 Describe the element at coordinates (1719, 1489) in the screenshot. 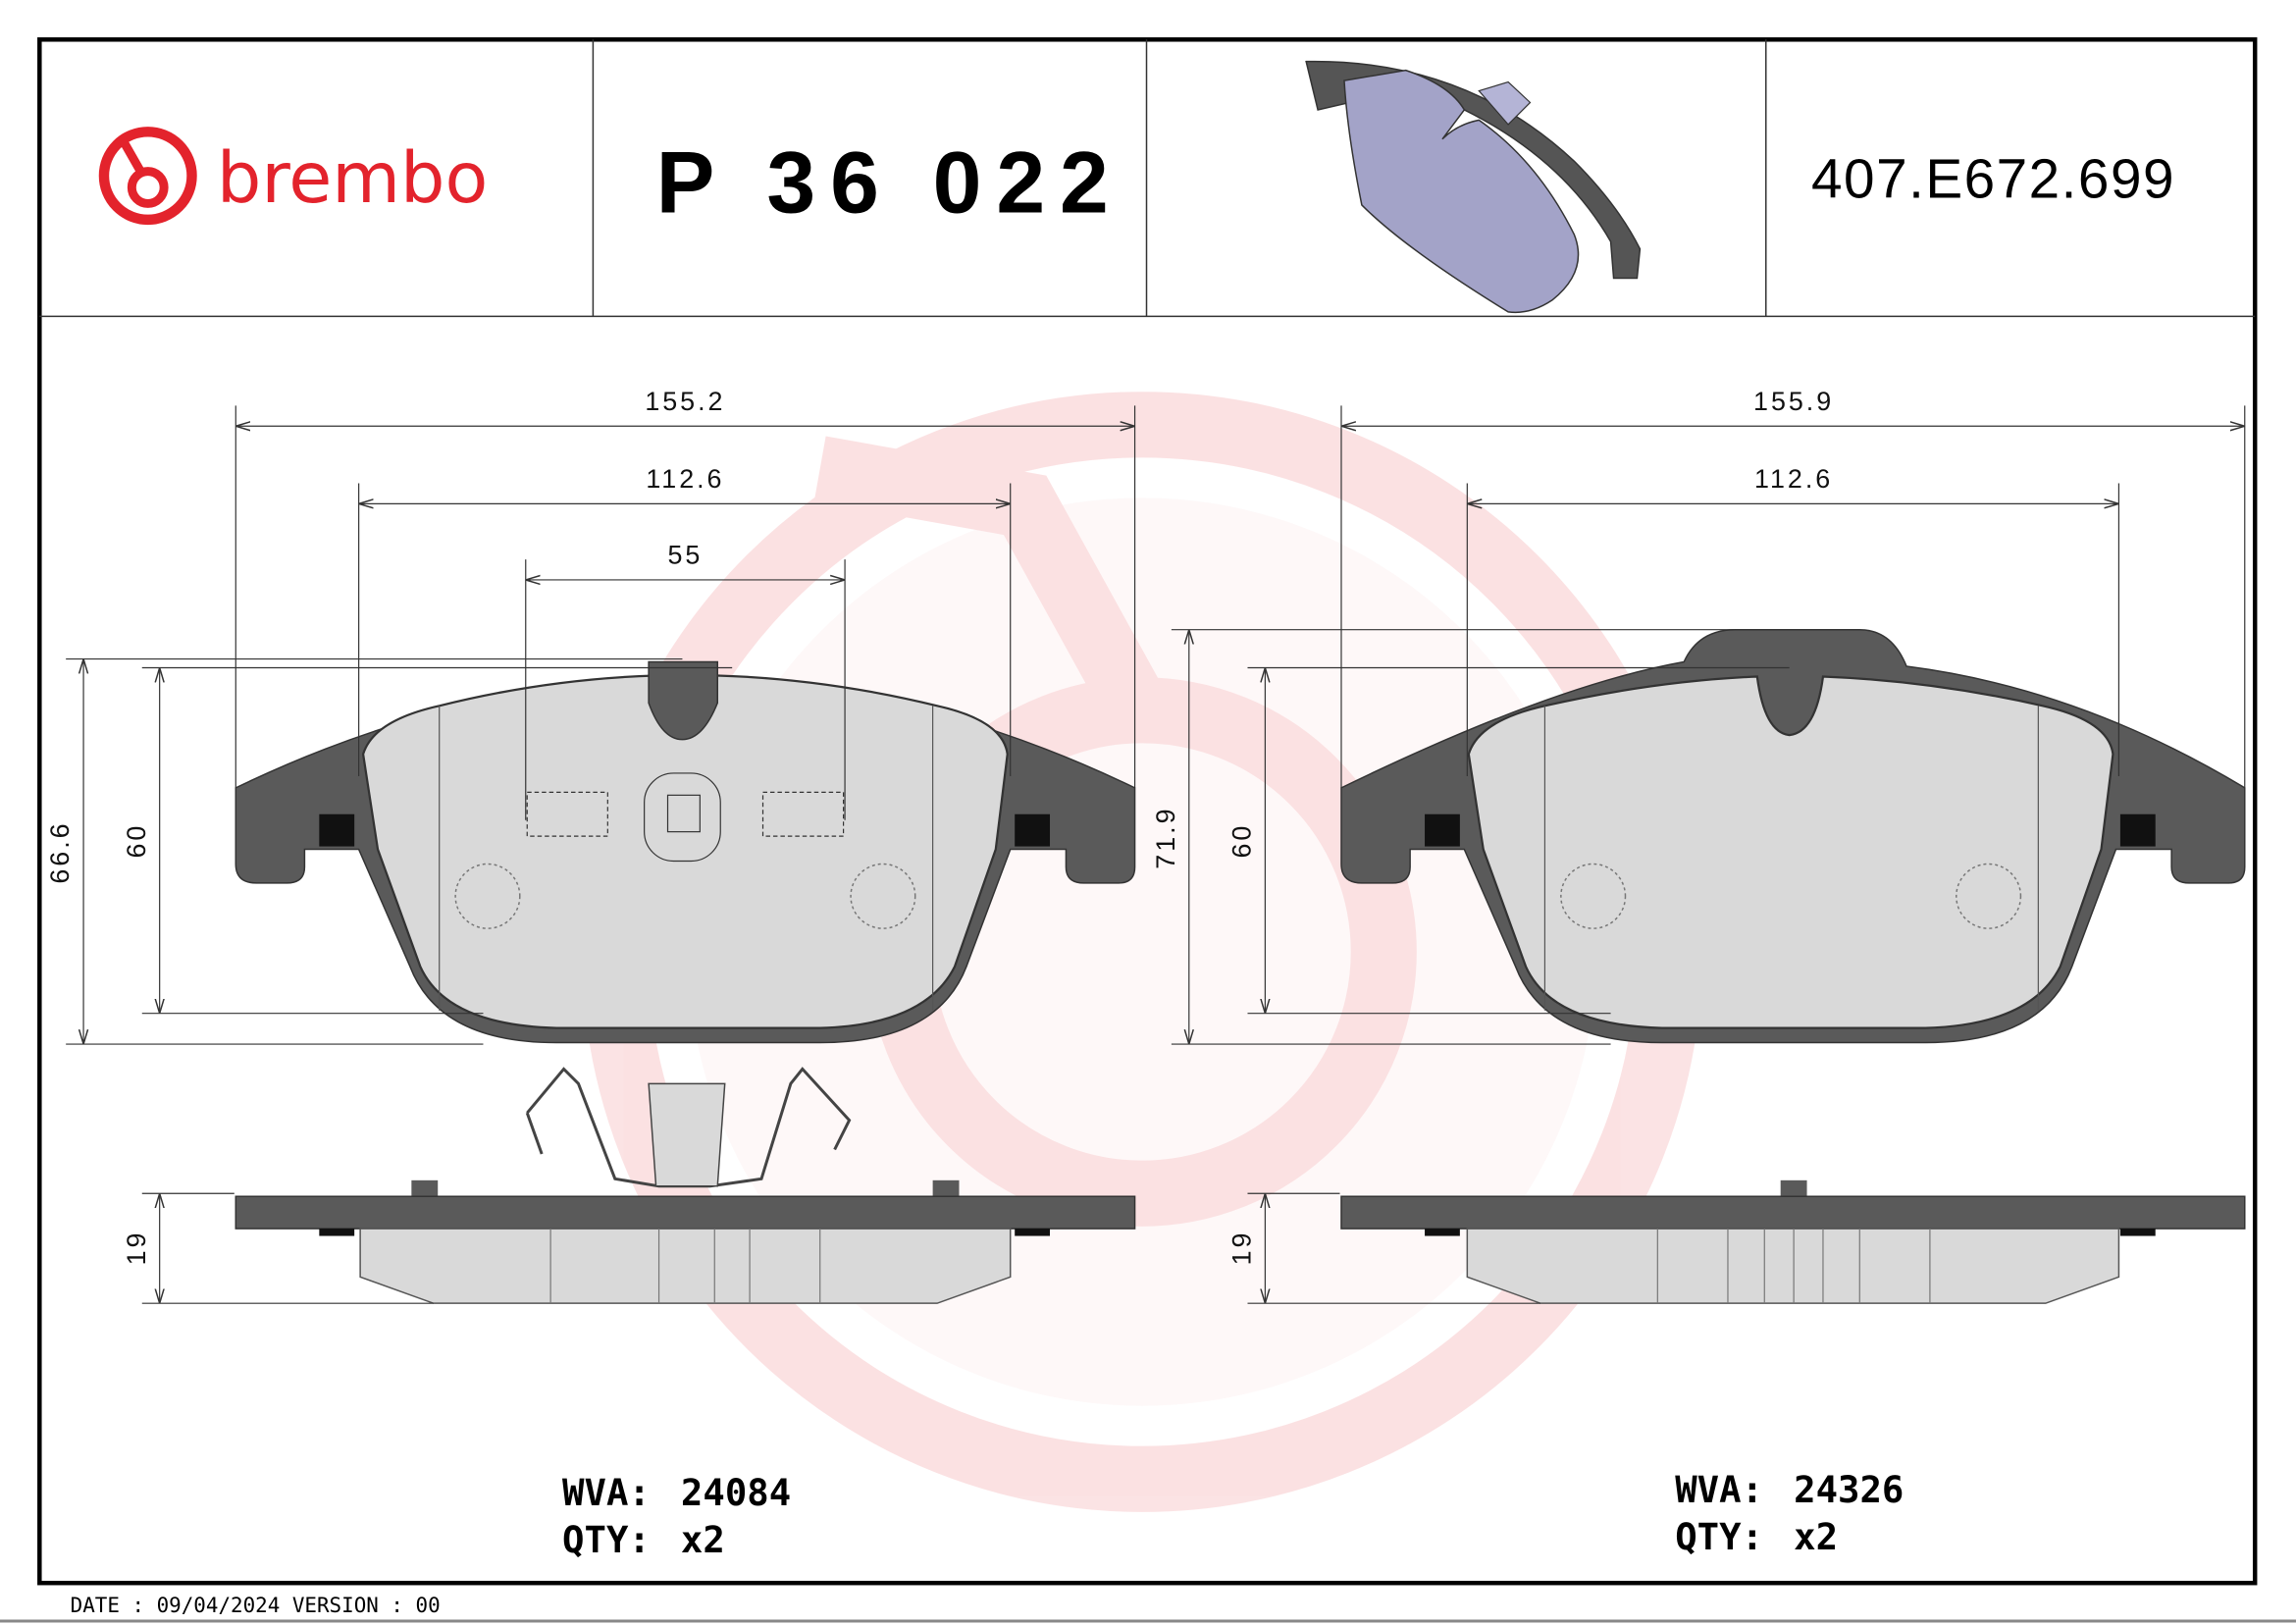

I see `right-wva-label: WVA:` at that location.